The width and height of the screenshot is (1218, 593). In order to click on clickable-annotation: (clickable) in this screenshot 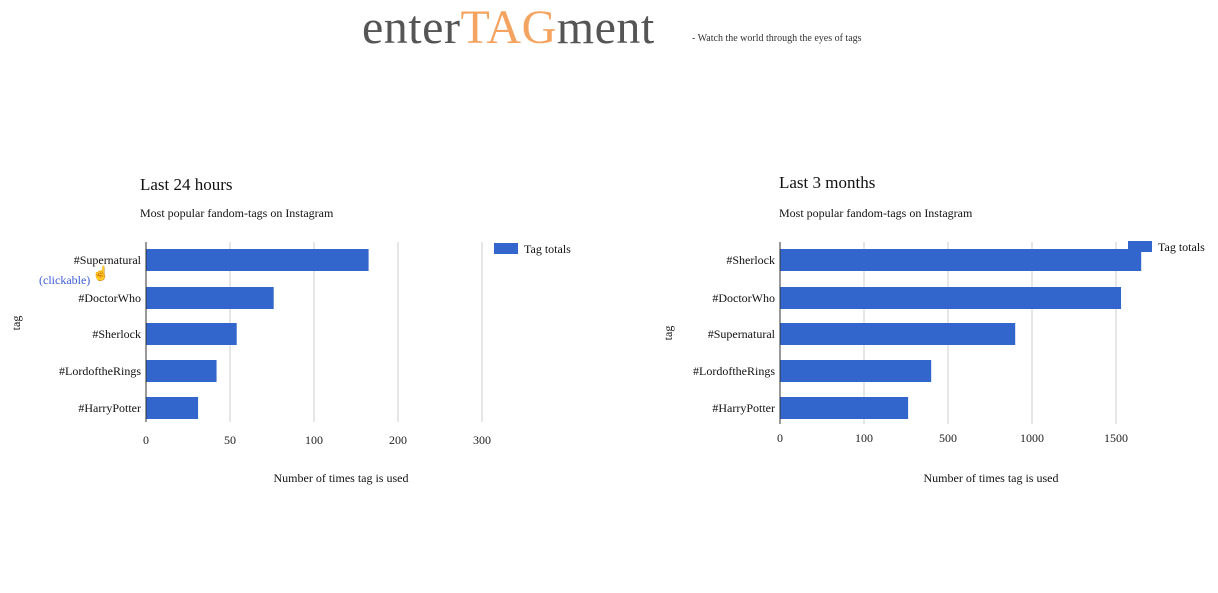, I will do `click(64, 280)`.